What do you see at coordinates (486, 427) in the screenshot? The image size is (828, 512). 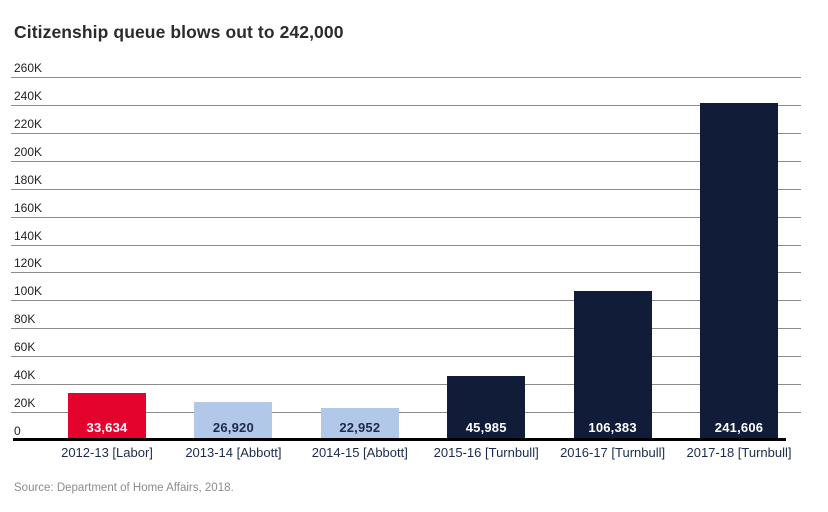 I see `bar-value-label: 45,985` at bounding box center [486, 427].